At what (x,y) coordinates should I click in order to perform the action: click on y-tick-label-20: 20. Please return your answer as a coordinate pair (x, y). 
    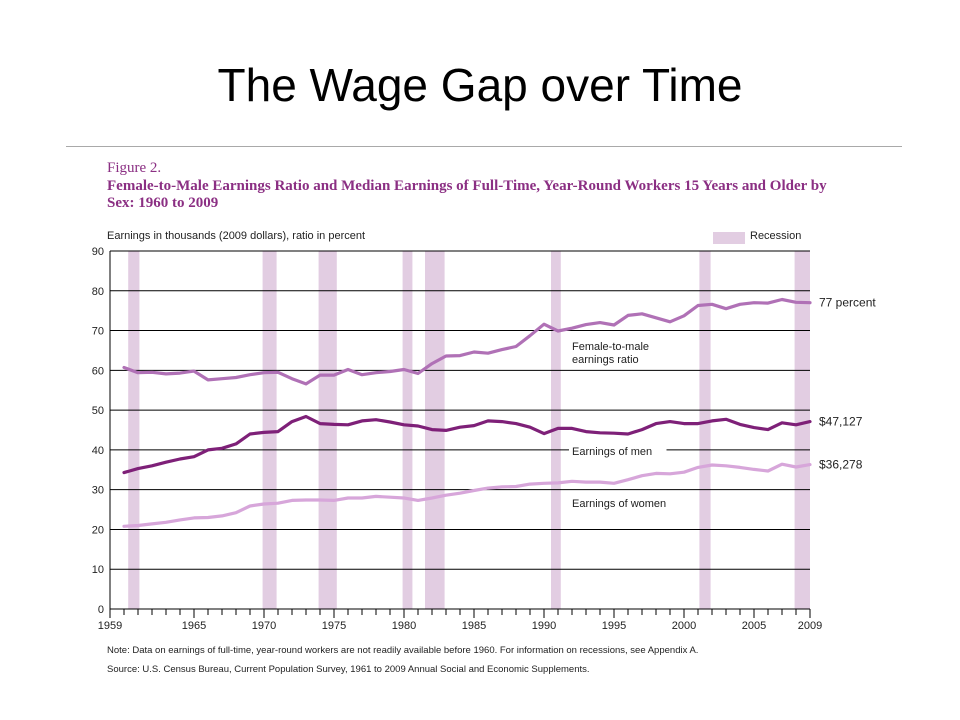
    Looking at the image, I should click on (98, 530).